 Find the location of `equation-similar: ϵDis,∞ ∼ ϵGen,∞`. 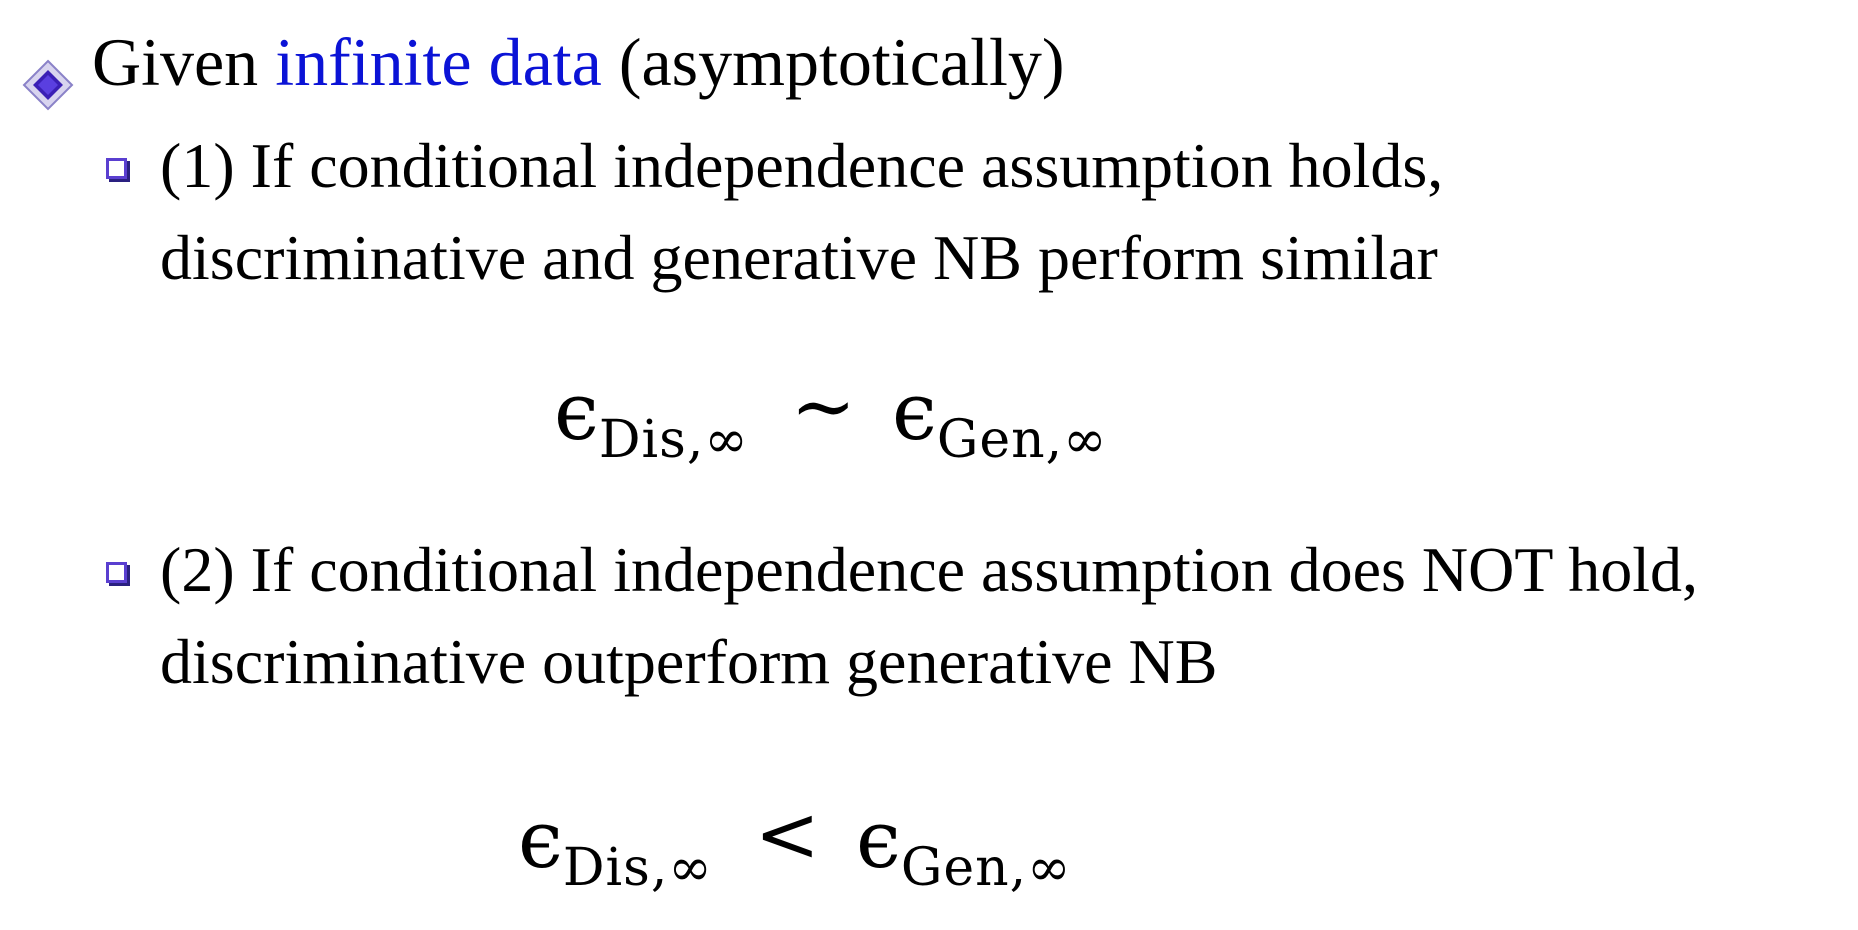

equation-similar: ϵDis,∞ ∼ ϵGen,∞ is located at coordinates (831, 417).